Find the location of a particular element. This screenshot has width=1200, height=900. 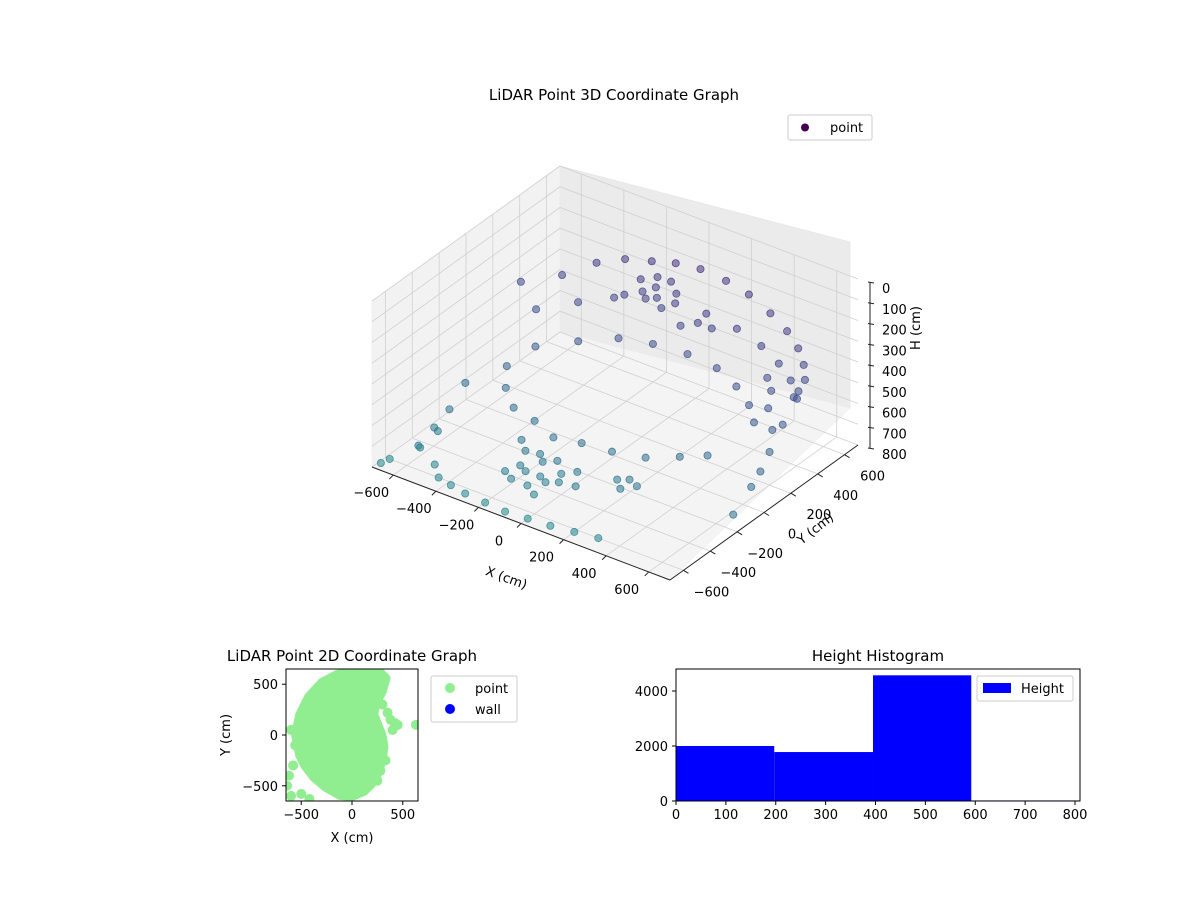

z-tick-label-3d: 400 is located at coordinates (894, 372).